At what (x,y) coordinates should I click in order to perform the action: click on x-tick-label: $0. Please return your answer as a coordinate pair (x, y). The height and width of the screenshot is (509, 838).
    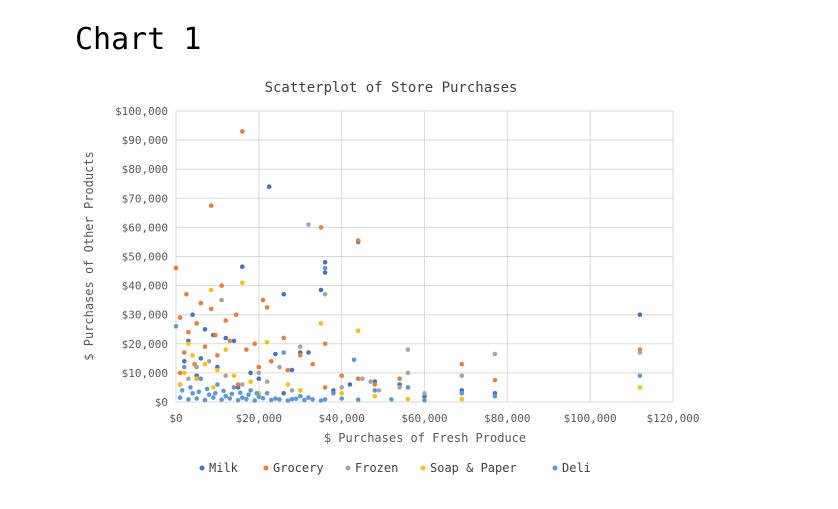
    Looking at the image, I should click on (175, 418).